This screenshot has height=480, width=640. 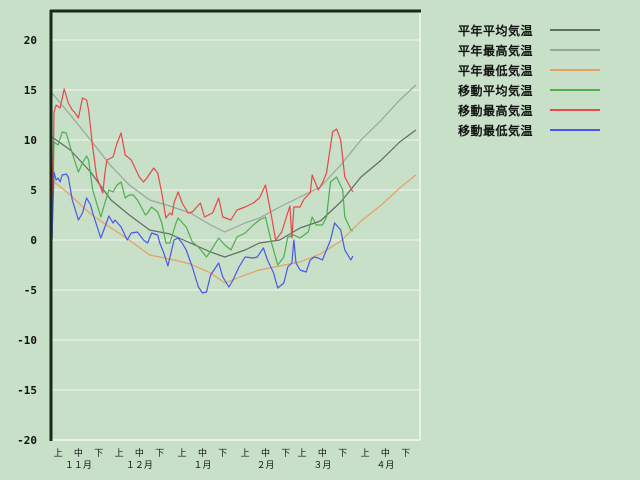 What do you see at coordinates (232, 459) in the screenshot?
I see `x-axis-ticks: 上中下１１月上中下１２月上中下１月上中下２月上中下３月上中下４月` at bounding box center [232, 459].